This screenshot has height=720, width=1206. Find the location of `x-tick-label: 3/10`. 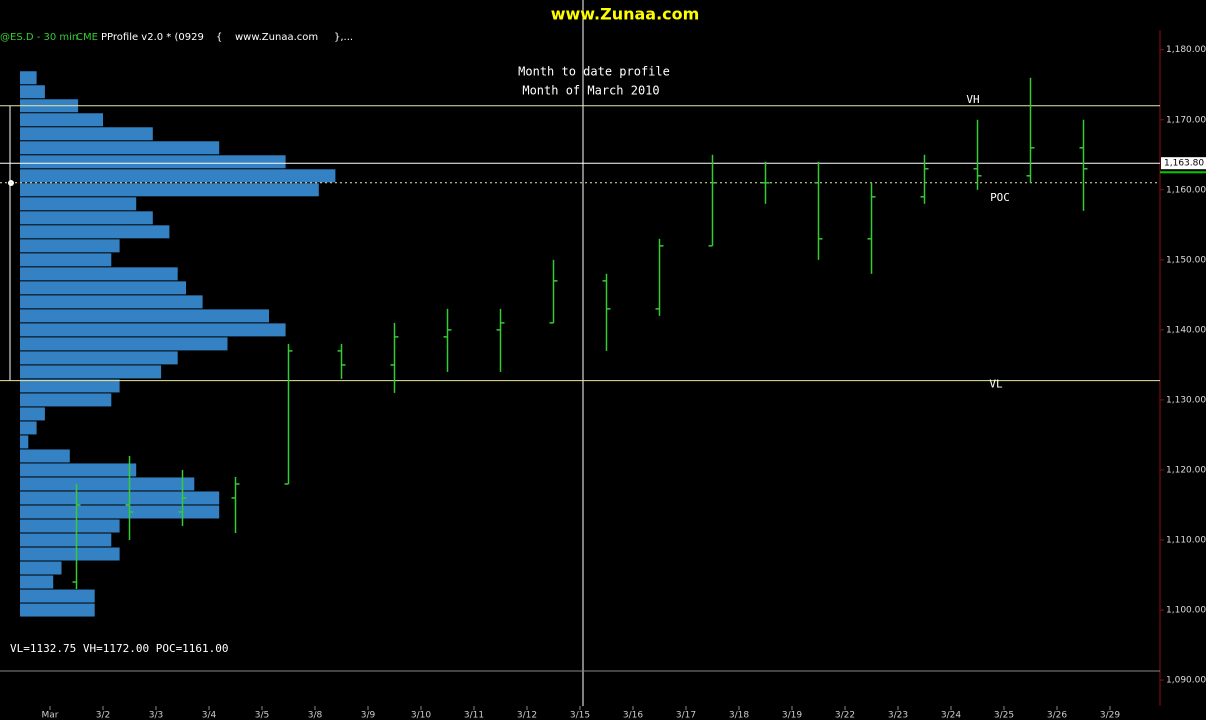

x-tick-label: 3/10 is located at coordinates (421, 715).